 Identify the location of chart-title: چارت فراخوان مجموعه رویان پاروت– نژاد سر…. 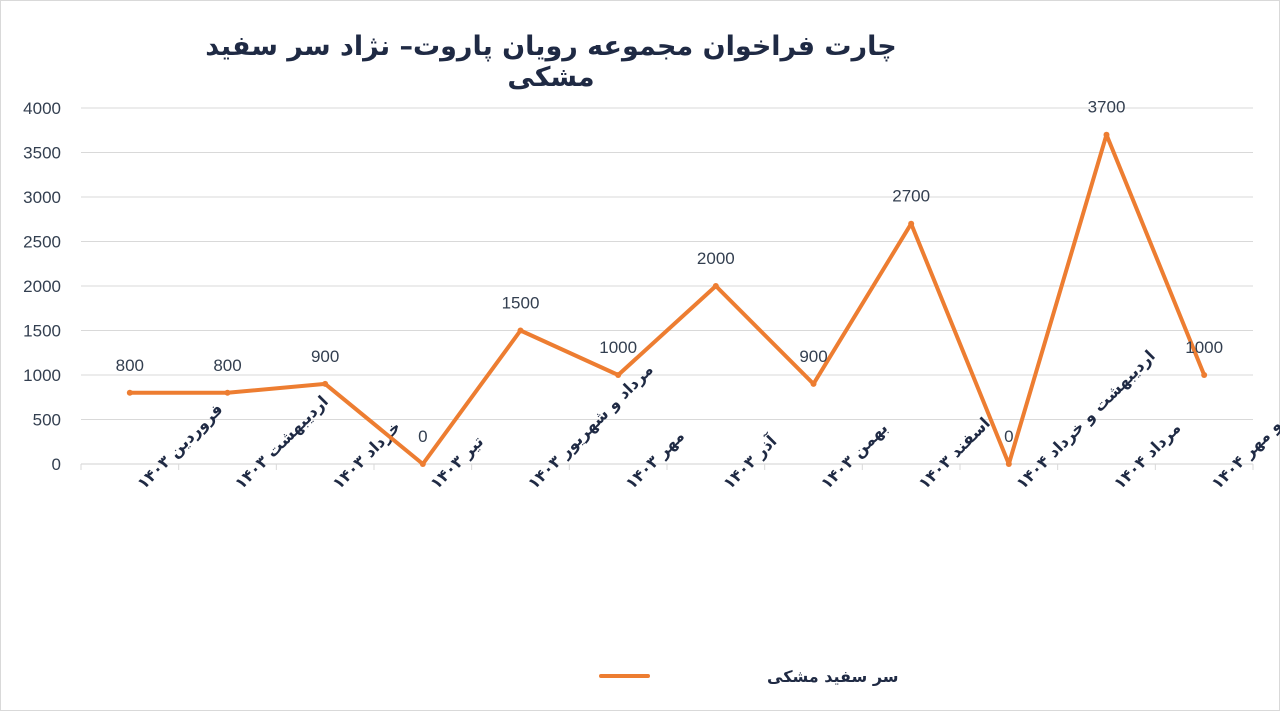
(551, 62).